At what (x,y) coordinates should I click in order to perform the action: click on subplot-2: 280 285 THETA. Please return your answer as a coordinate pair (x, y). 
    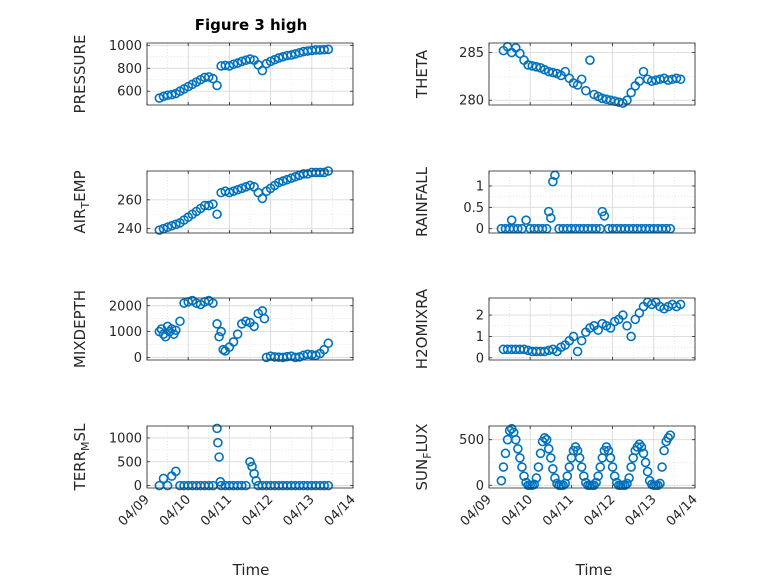
    Looking at the image, I should click on (554, 75).